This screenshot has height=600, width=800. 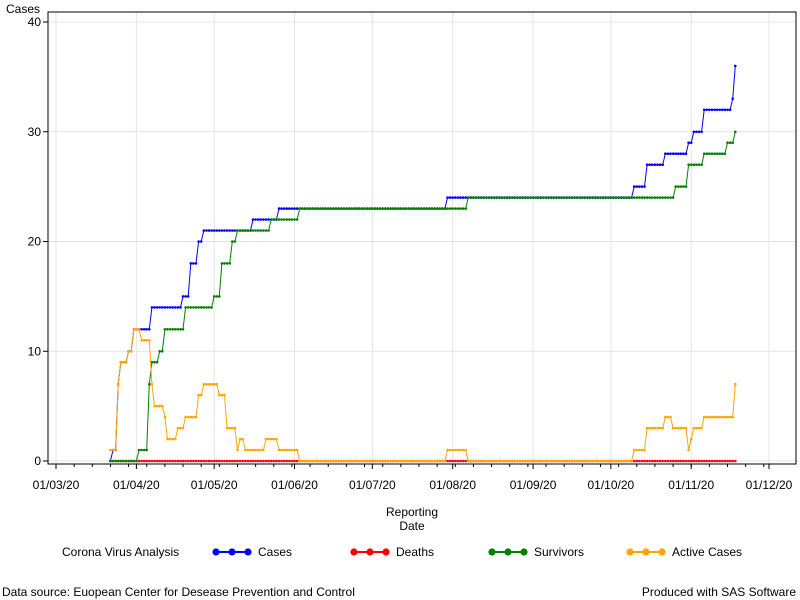 What do you see at coordinates (56, 485) in the screenshot?
I see `x-tick-label: 01/03/20` at bounding box center [56, 485].